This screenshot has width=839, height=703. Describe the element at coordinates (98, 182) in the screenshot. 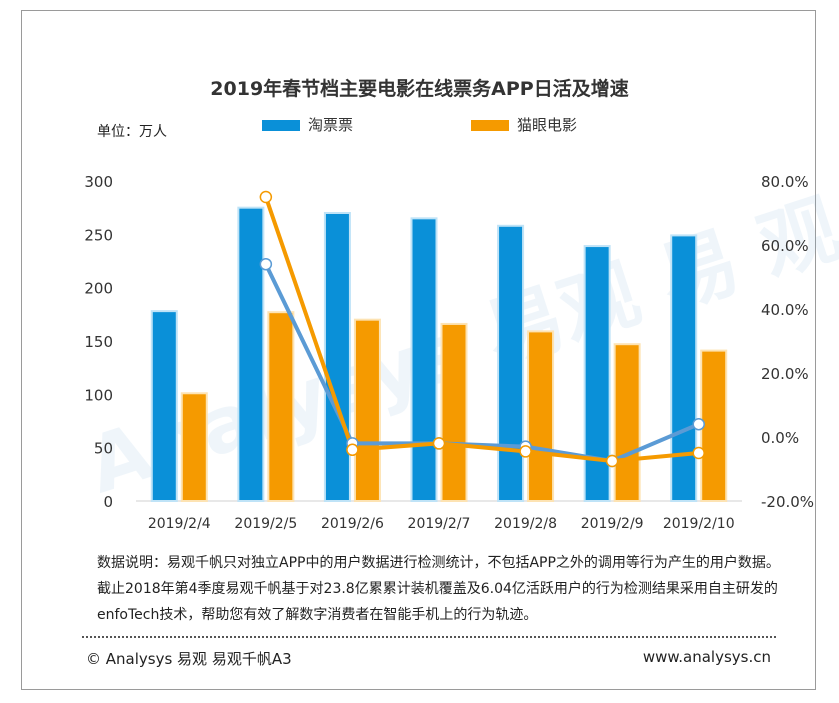

I see `left-tick-label: 300` at that location.